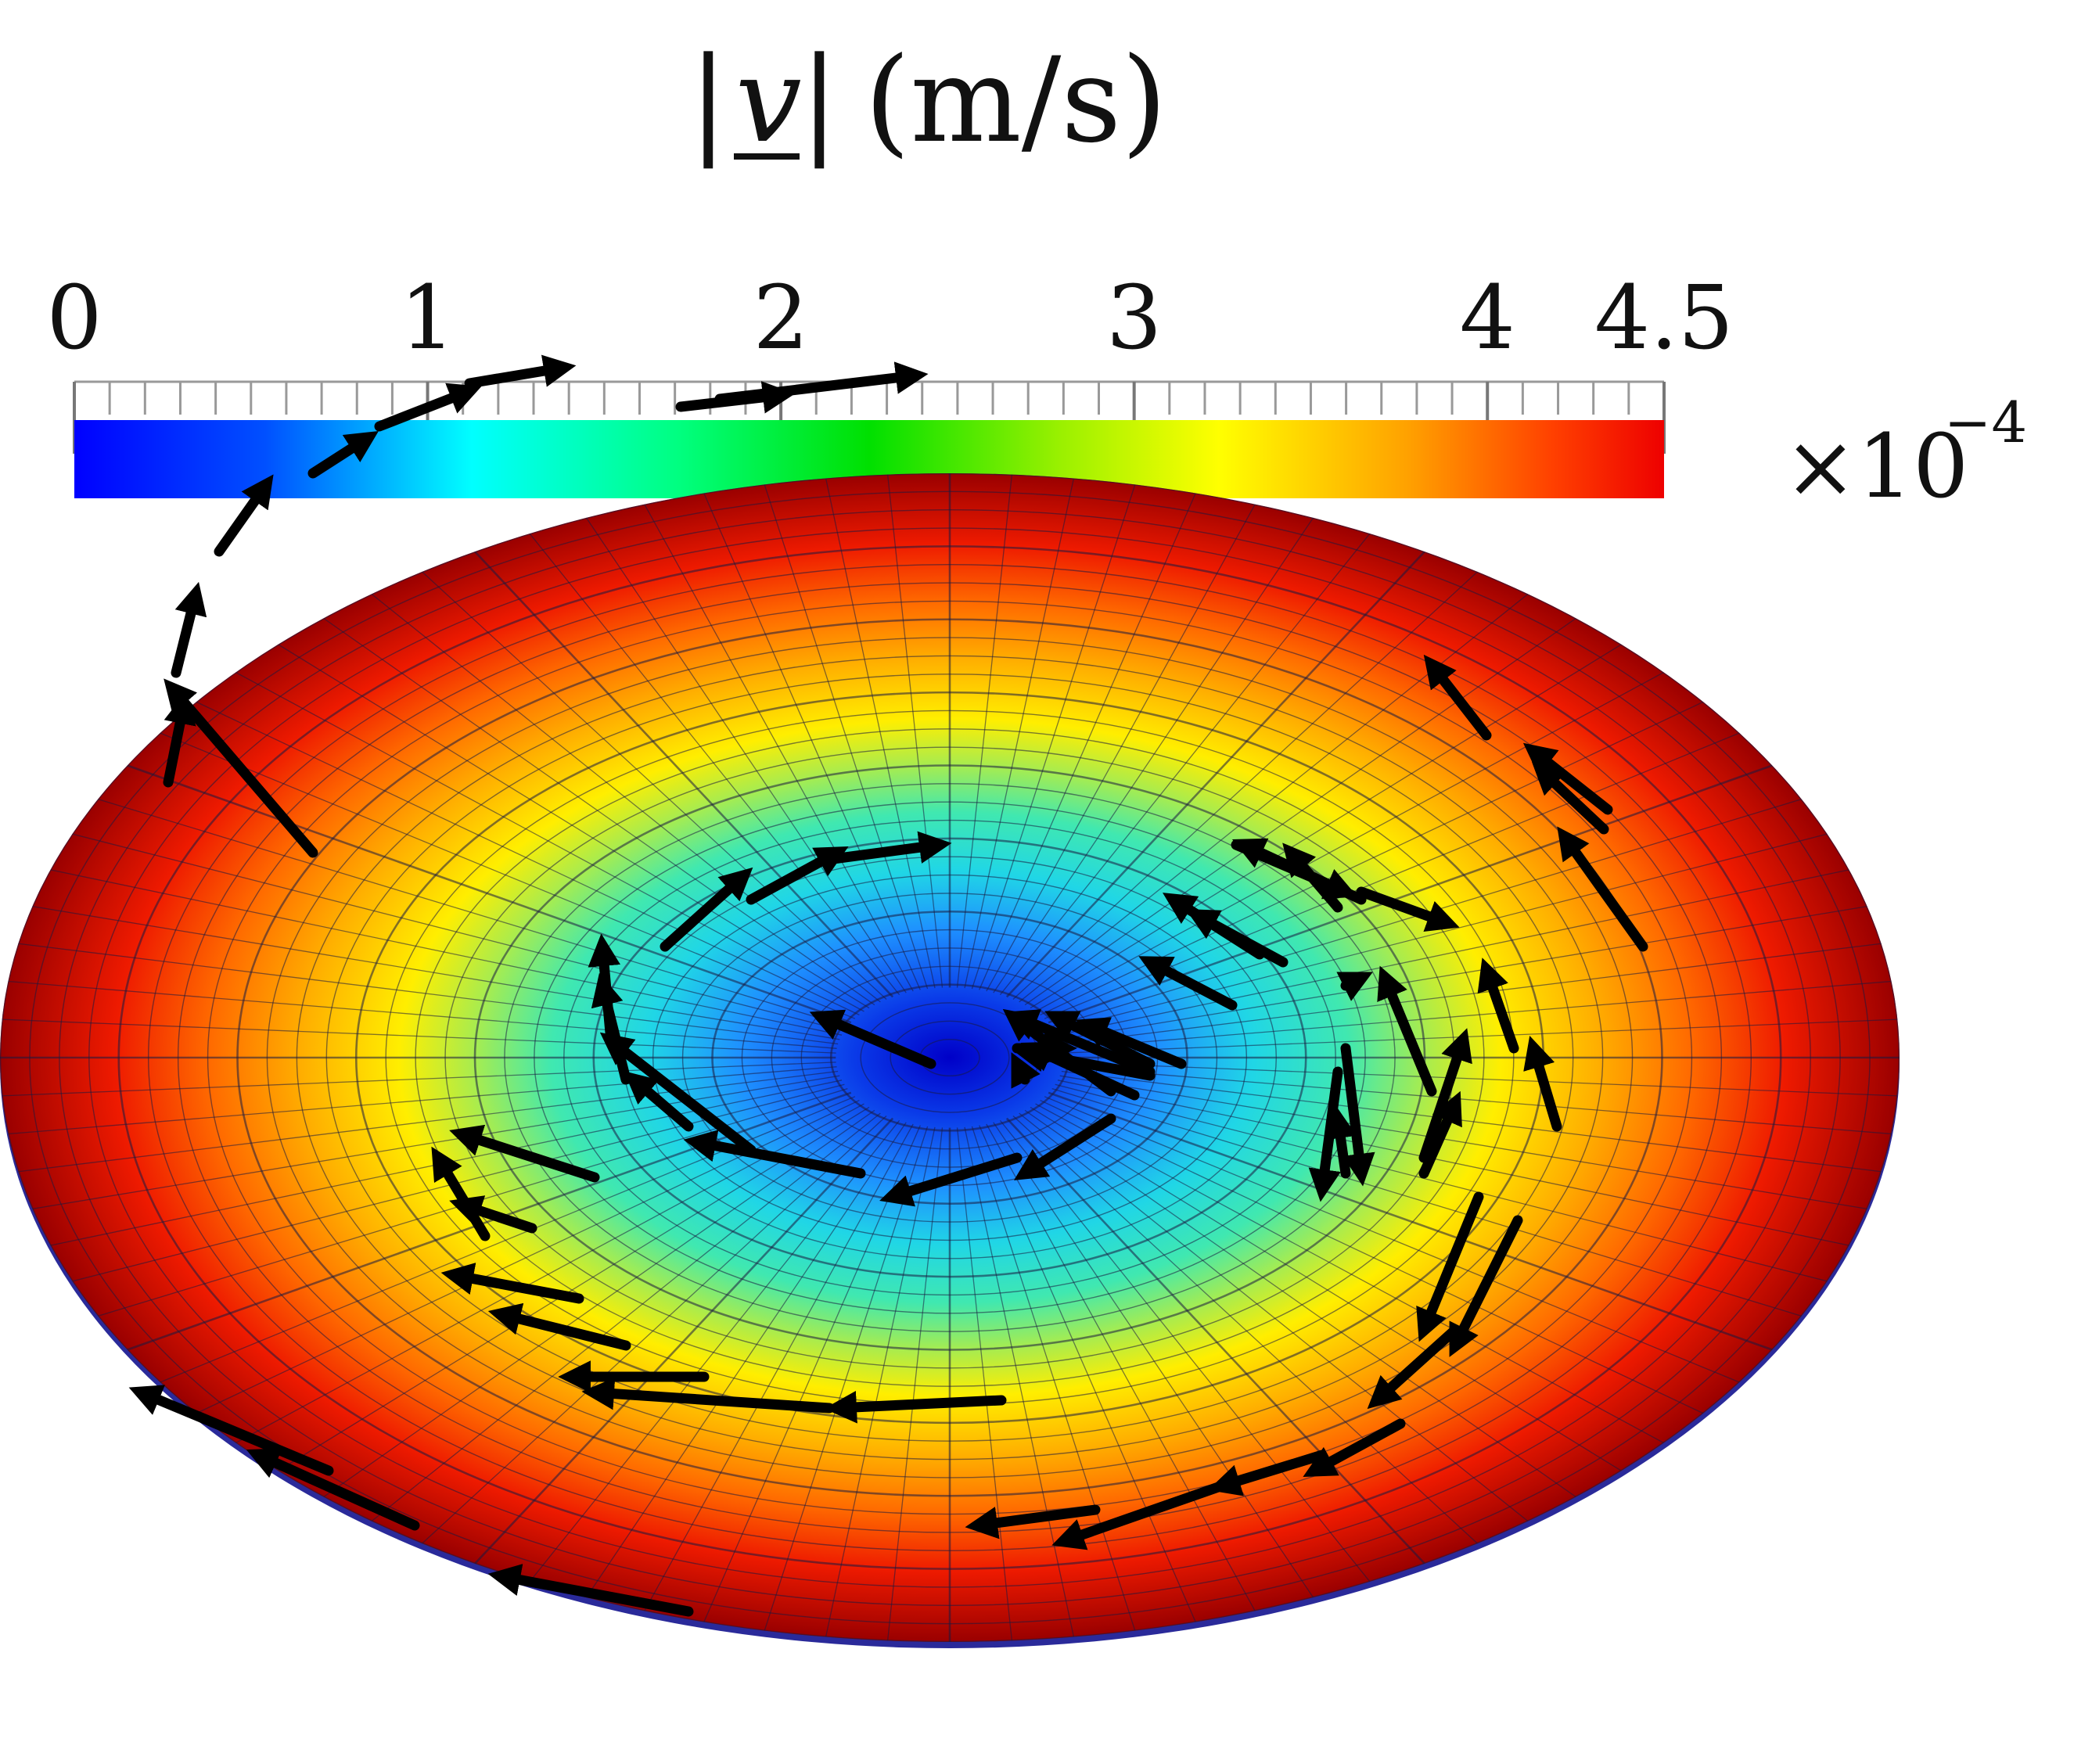  What do you see at coordinates (780, 318) in the screenshot?
I see `tick-label: 2` at bounding box center [780, 318].